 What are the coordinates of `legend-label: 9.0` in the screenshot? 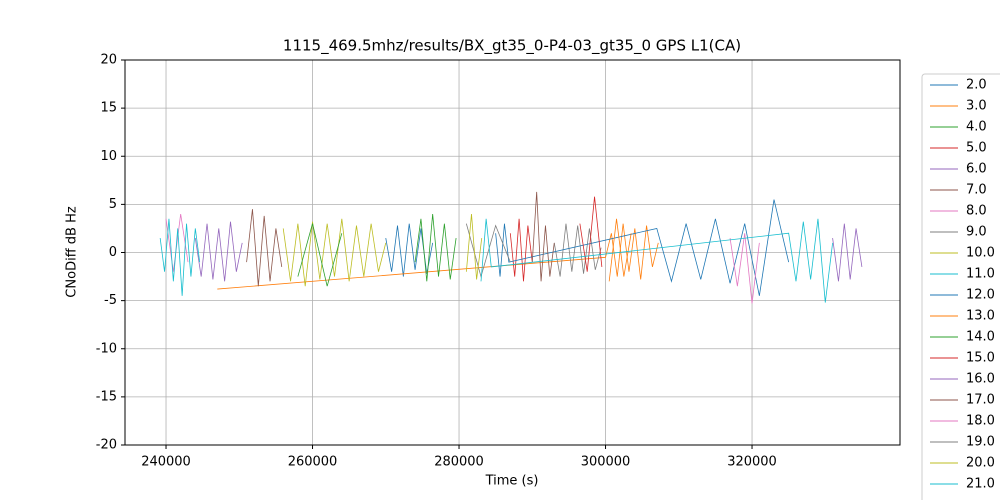 It's located at (976, 232).